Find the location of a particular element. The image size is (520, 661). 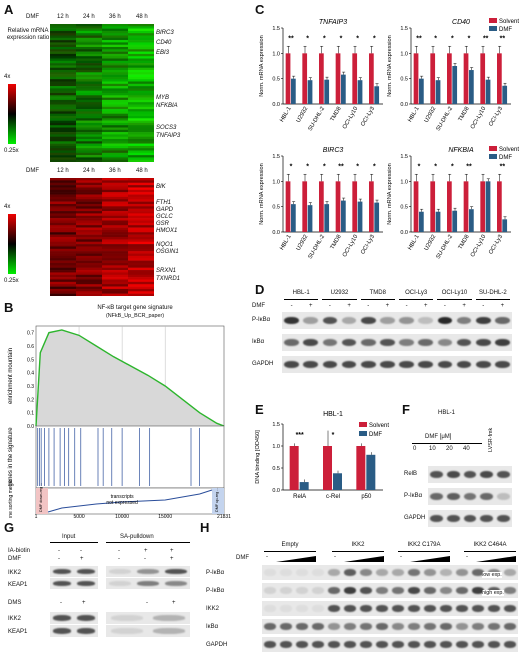

cell-line-label: OCI-Ly3 is located at coordinates (416, 293).